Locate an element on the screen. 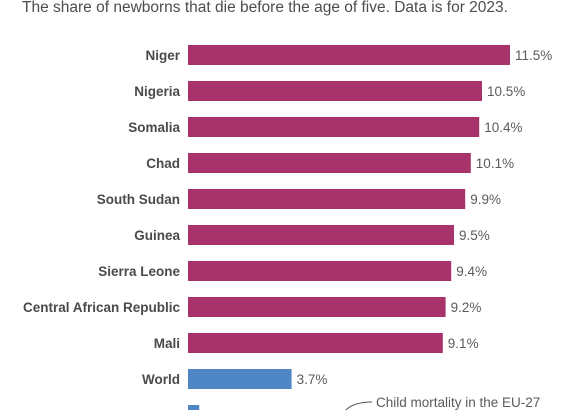 This screenshot has width=571, height=410. value-label: 3.7% is located at coordinates (312, 379).